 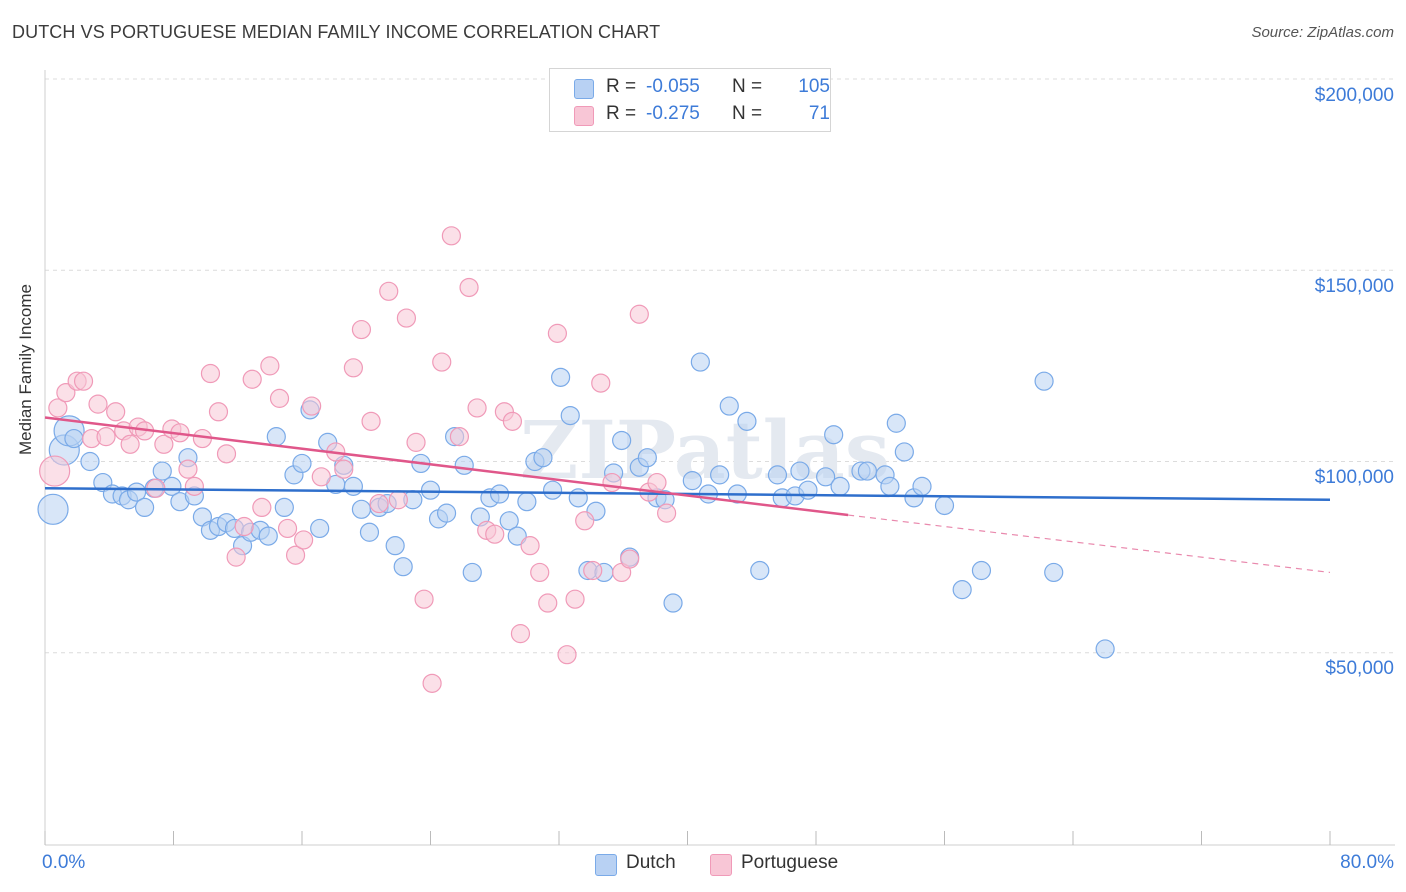 What do you see at coordinates (1367, 862) in the screenshot?
I see `x-tick-label-max: 80.0%` at bounding box center [1367, 862].